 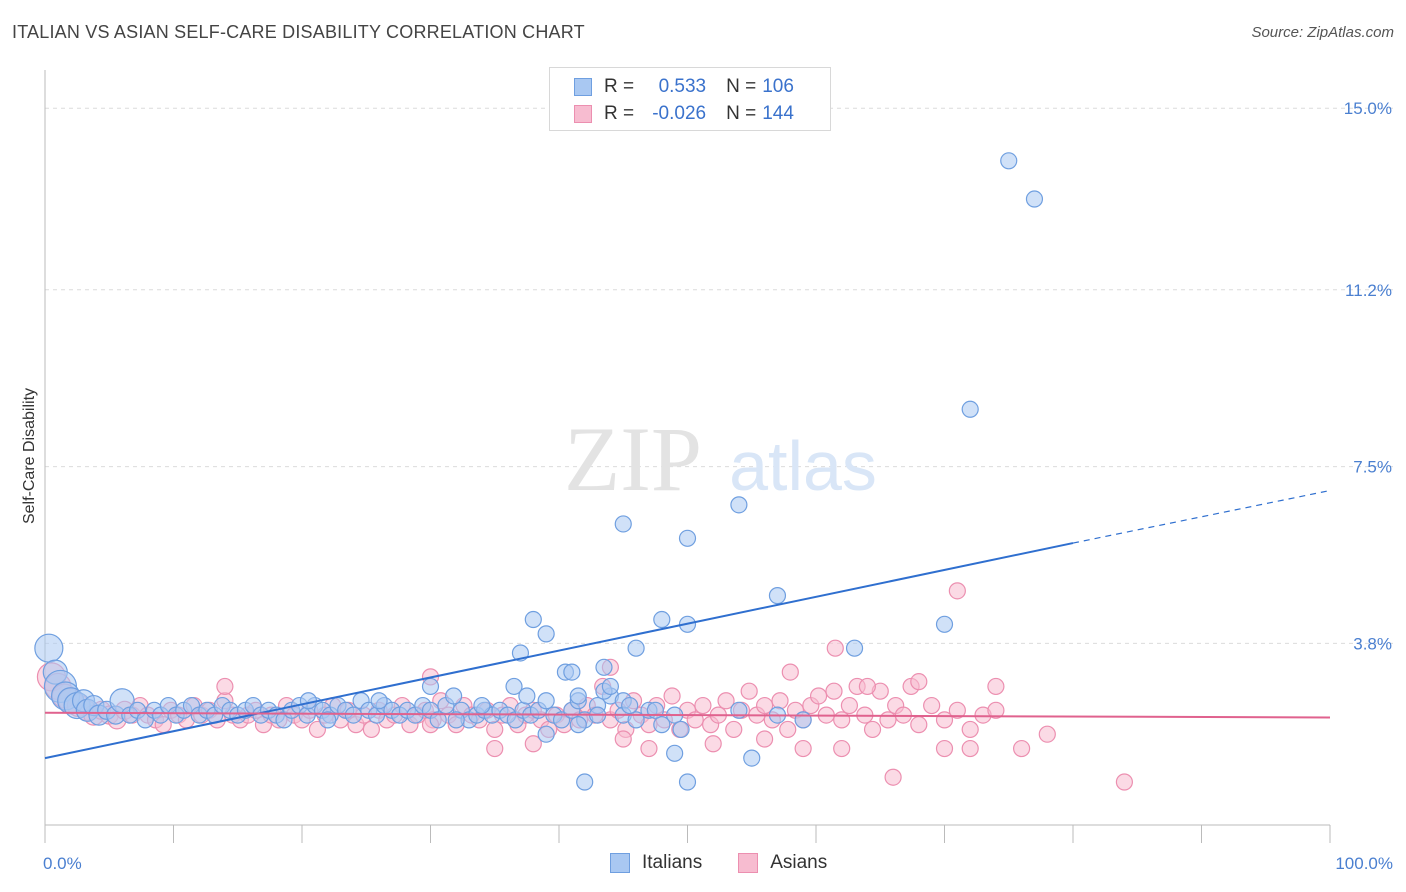 I want to click on asians-legend-label: Asians, so click(x=799, y=862).